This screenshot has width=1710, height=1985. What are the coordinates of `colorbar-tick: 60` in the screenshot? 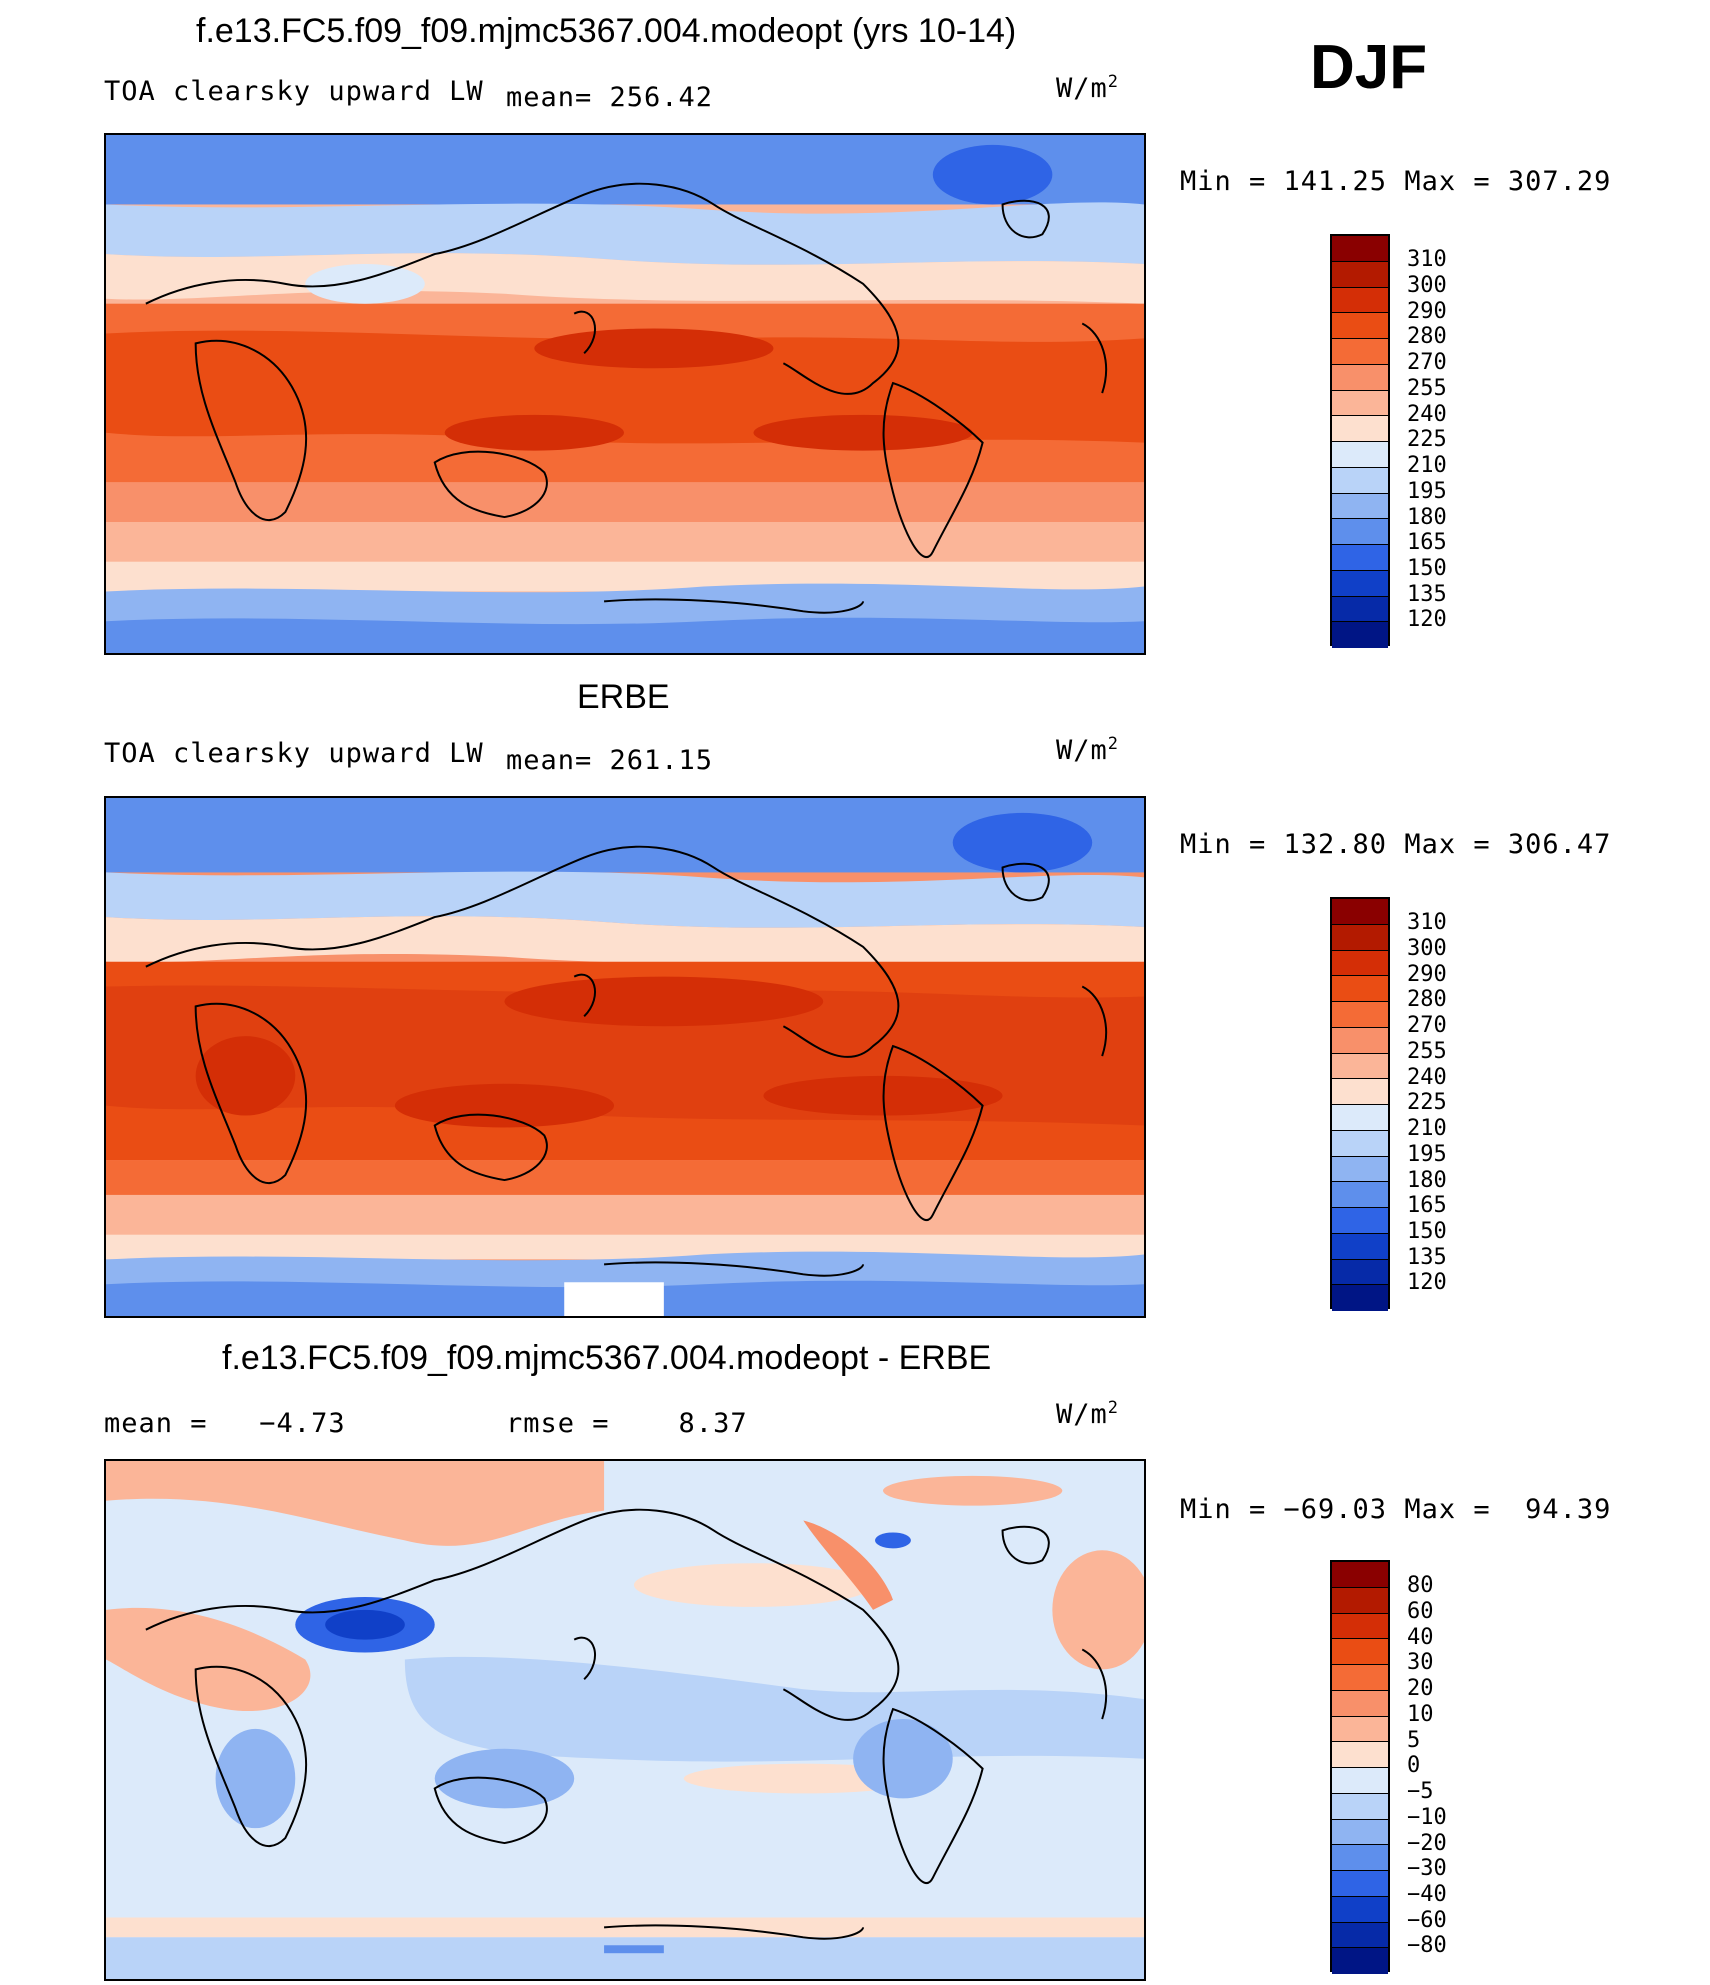 It's located at (1420, 1611).